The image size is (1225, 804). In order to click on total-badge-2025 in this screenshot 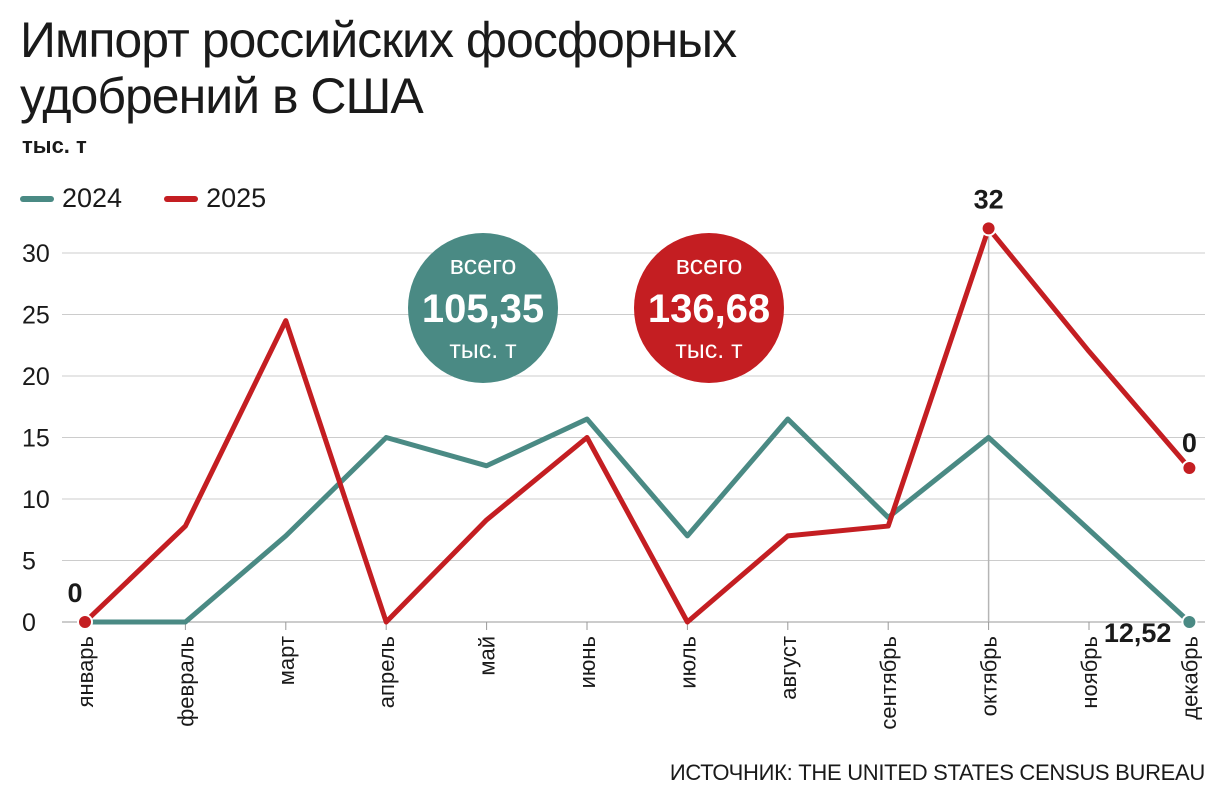, I will do `click(709, 308)`.